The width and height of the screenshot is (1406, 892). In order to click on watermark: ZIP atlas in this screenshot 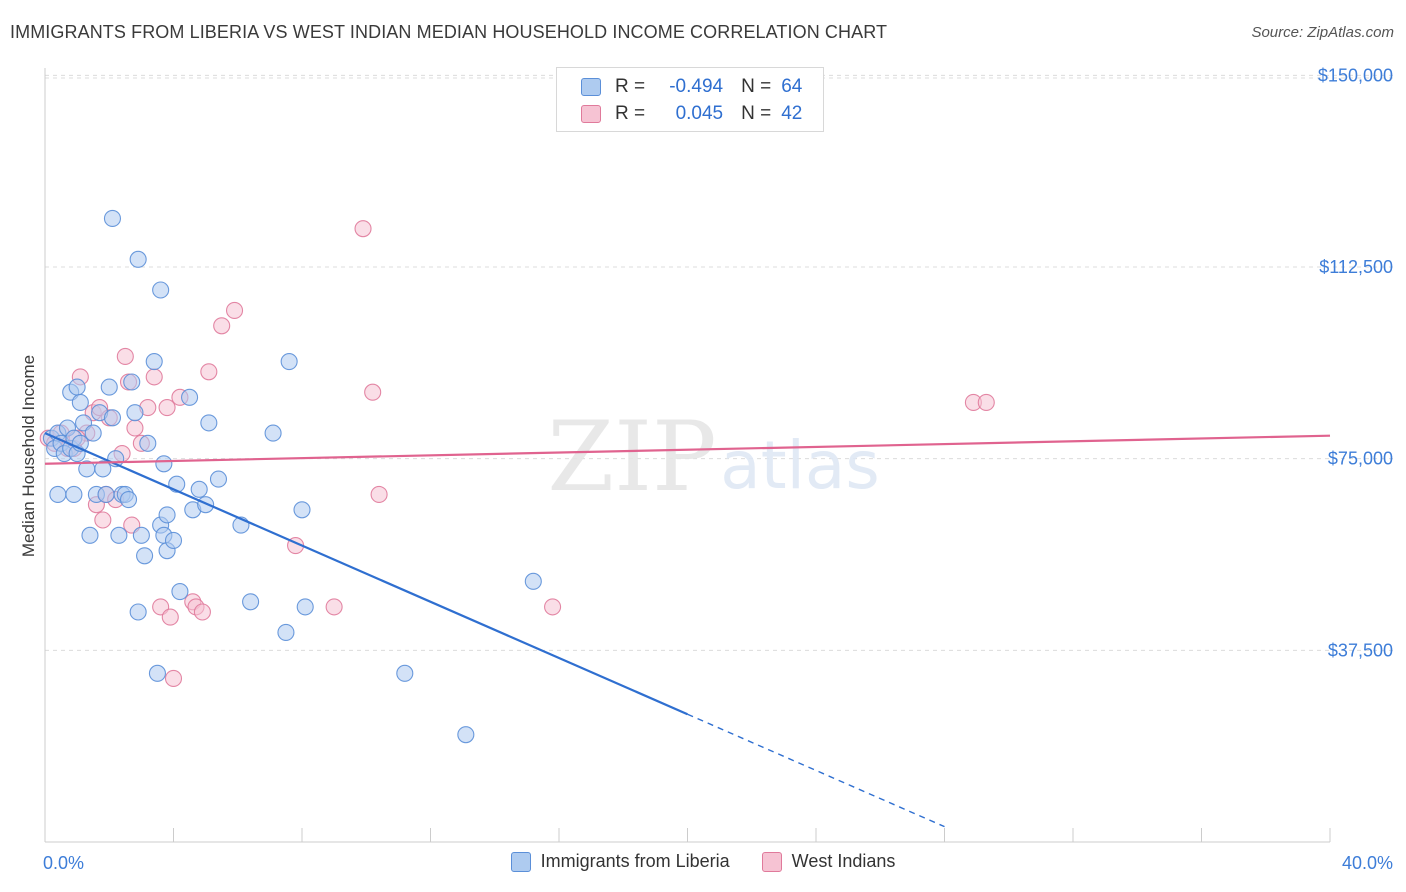, I will do `click(713, 457)`.